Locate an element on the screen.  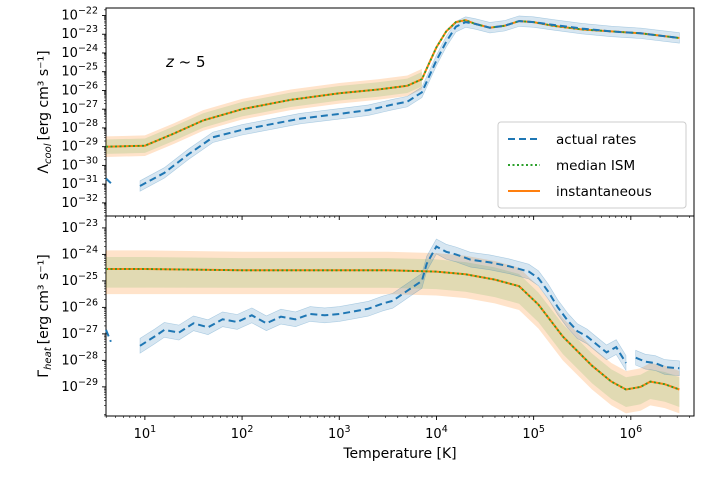
annotation-value: ~ 5 is located at coordinates (190, 62).